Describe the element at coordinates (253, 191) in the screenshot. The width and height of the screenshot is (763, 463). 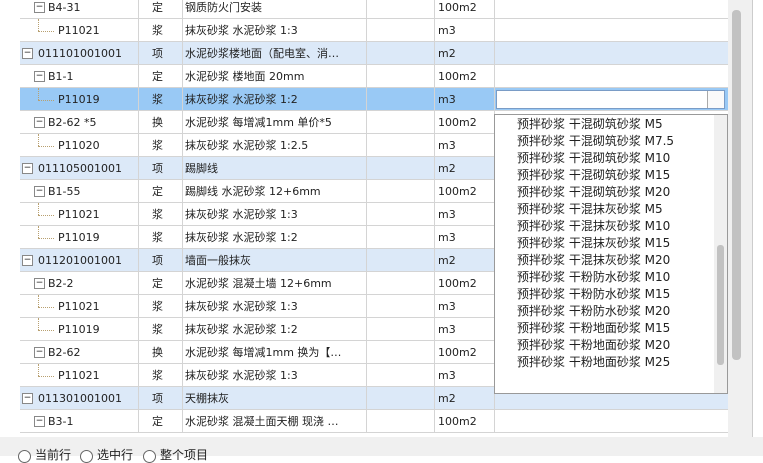
I see `item-name: 踢脚线 水泥砂浆 12+6mm` at that location.